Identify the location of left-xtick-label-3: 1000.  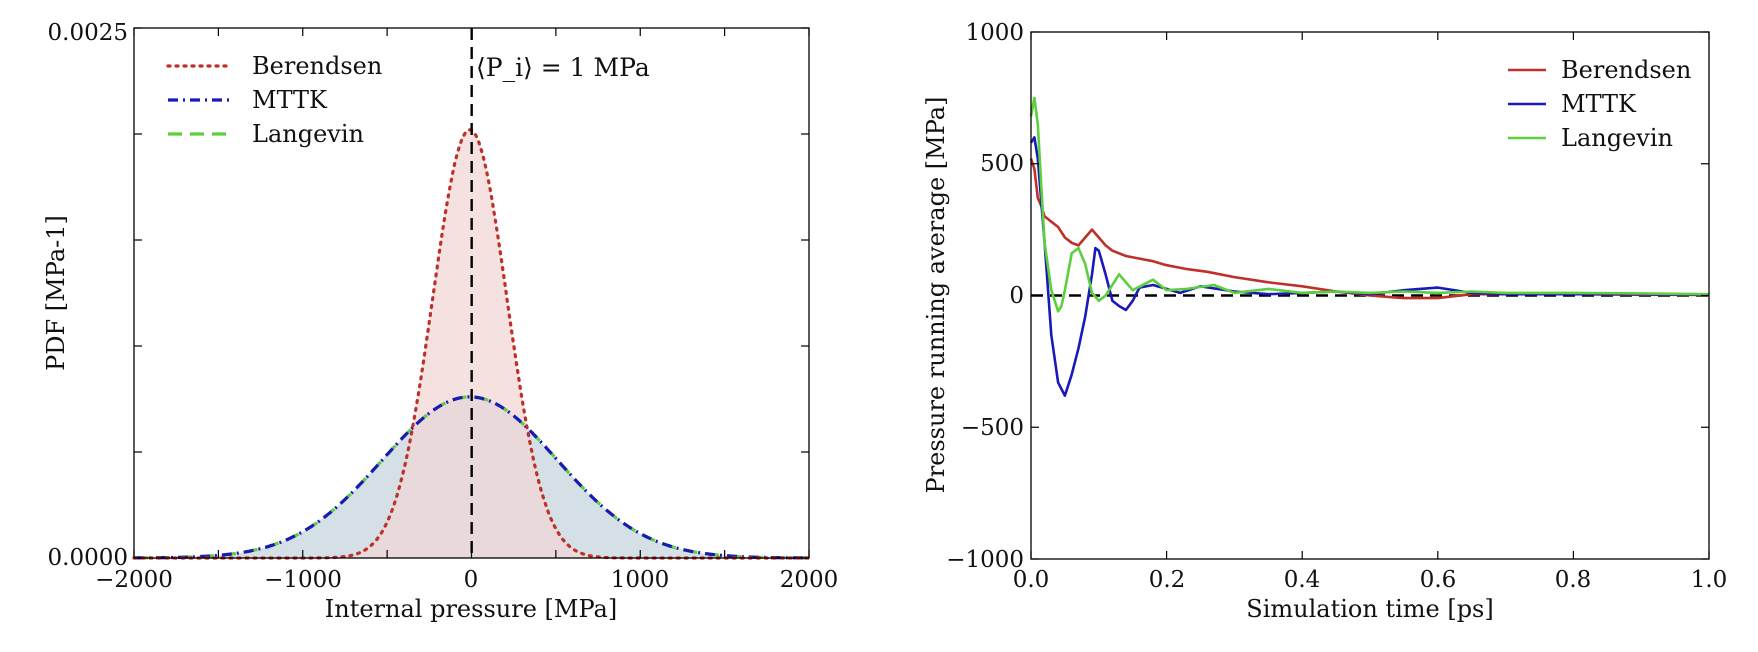
(640, 580).